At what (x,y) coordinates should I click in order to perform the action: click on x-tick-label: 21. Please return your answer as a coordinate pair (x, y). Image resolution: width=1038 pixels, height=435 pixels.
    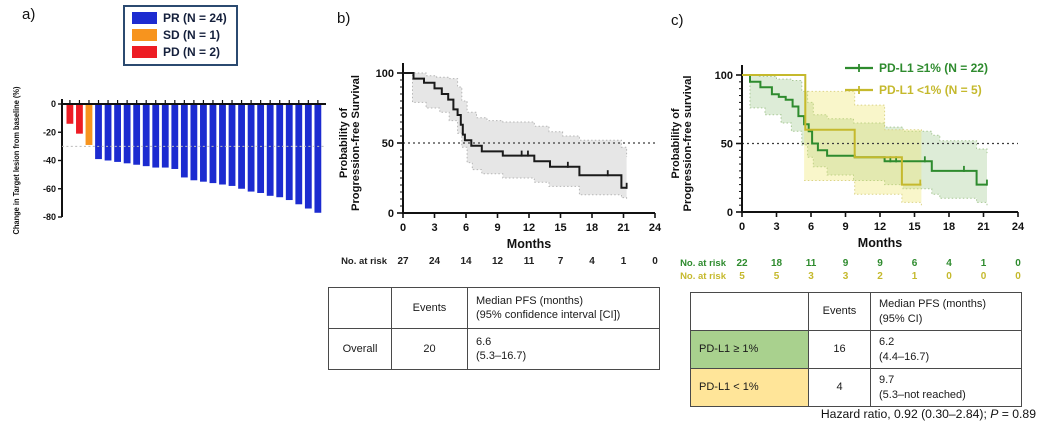
    Looking at the image, I should click on (623, 228).